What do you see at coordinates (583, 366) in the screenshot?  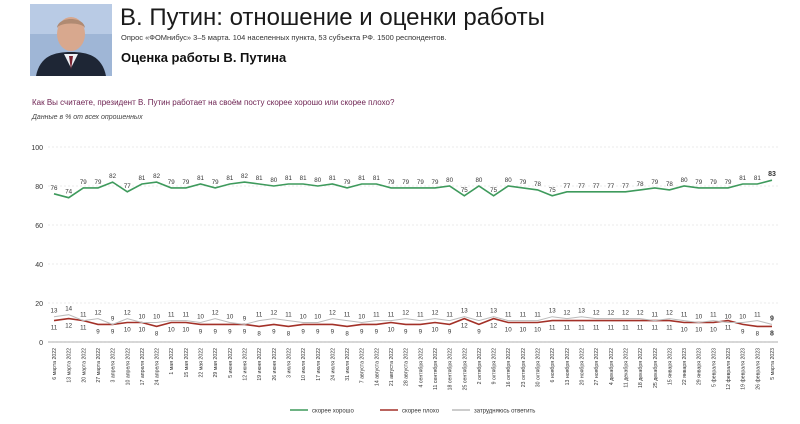 I see `x-tick-label: 20 ноября 2022` at bounding box center [583, 366].